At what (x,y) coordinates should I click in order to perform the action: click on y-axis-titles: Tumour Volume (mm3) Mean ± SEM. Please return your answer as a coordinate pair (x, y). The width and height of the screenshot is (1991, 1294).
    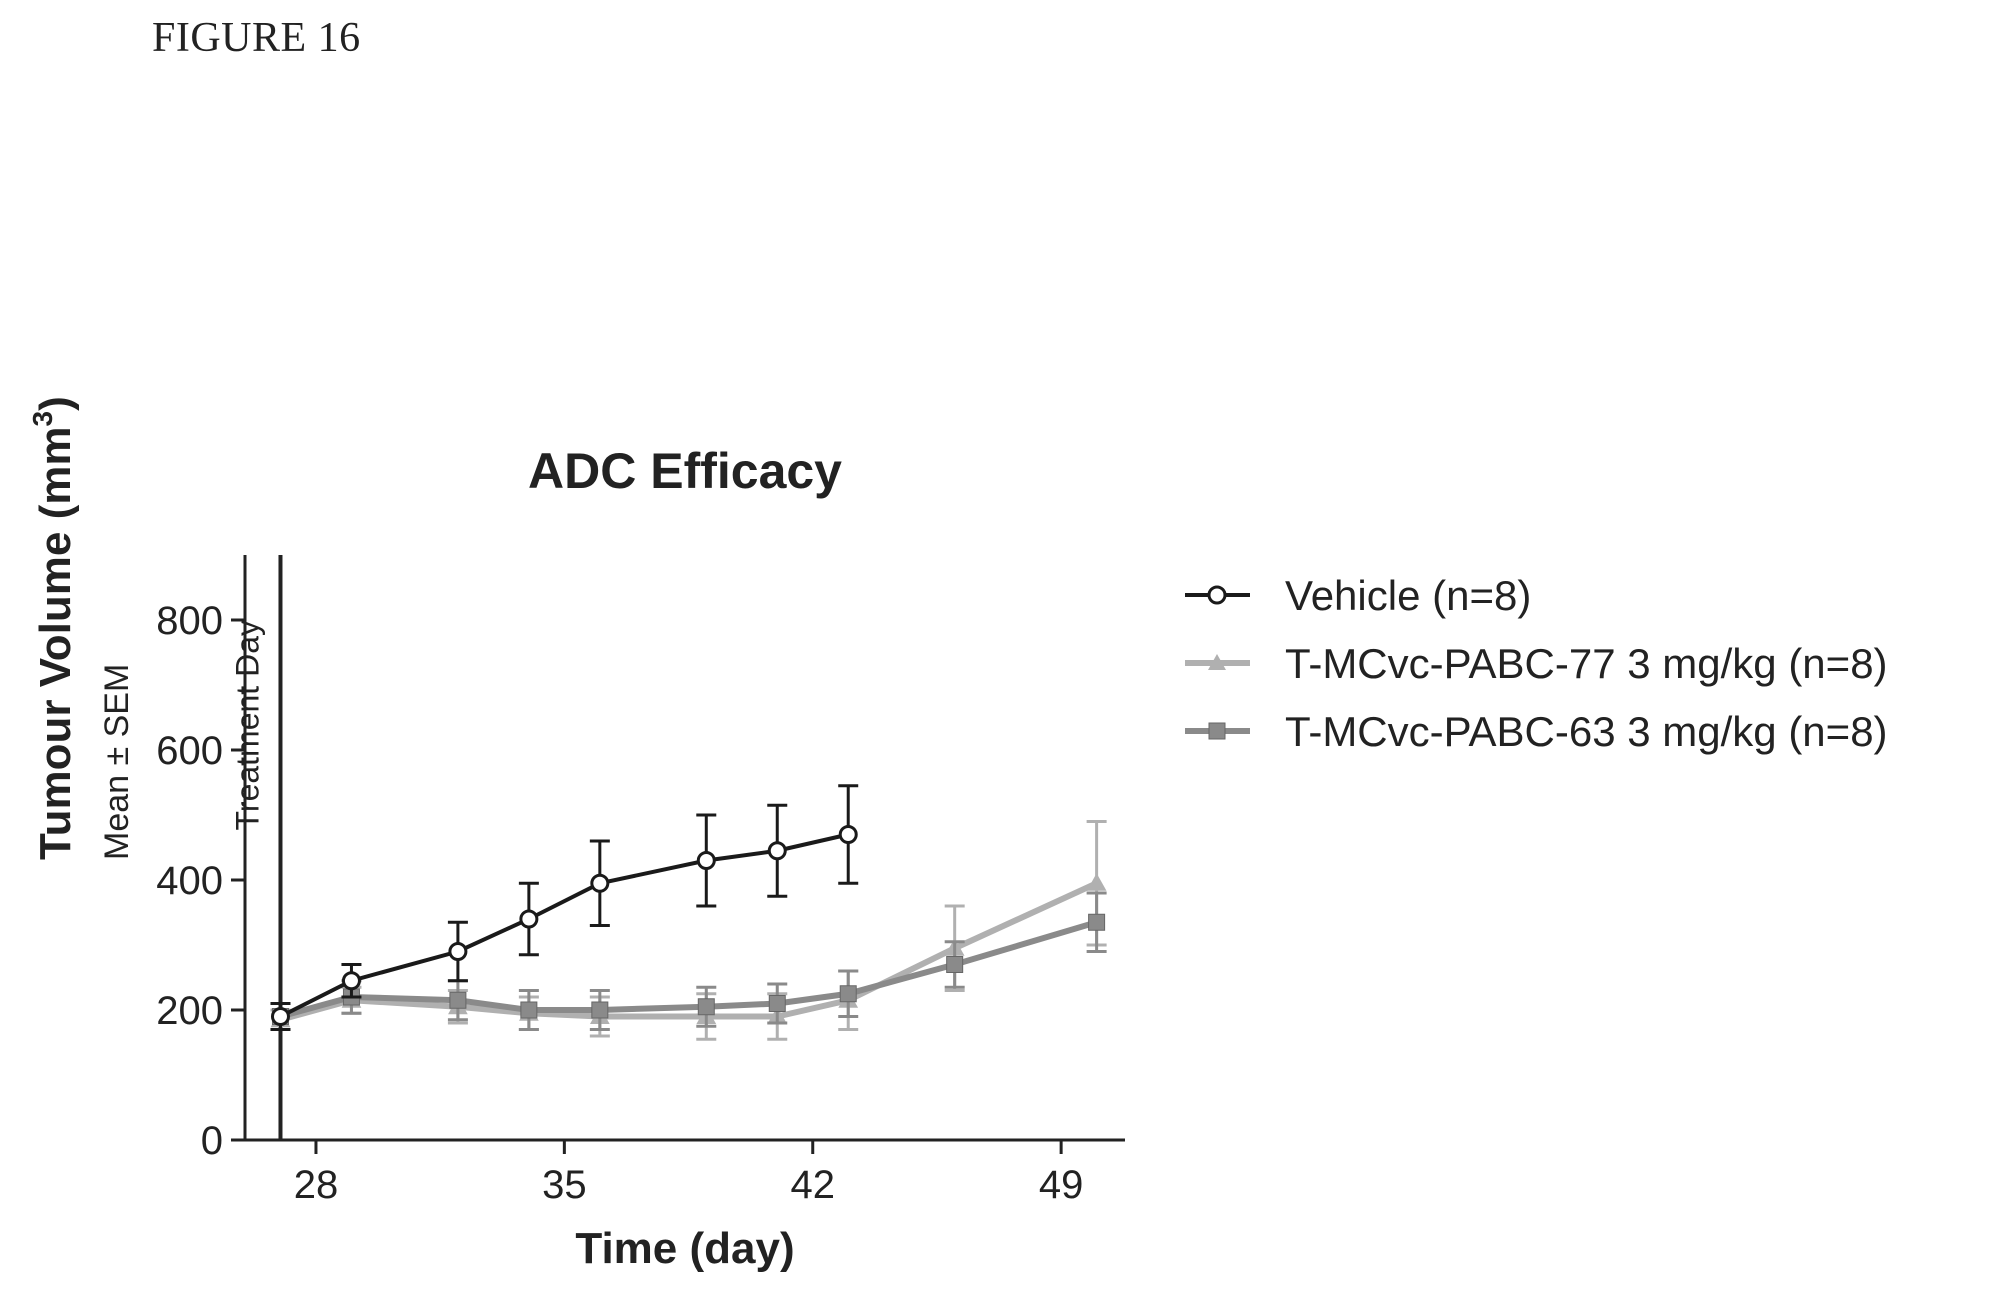
    Looking at the image, I should click on (81, 628).